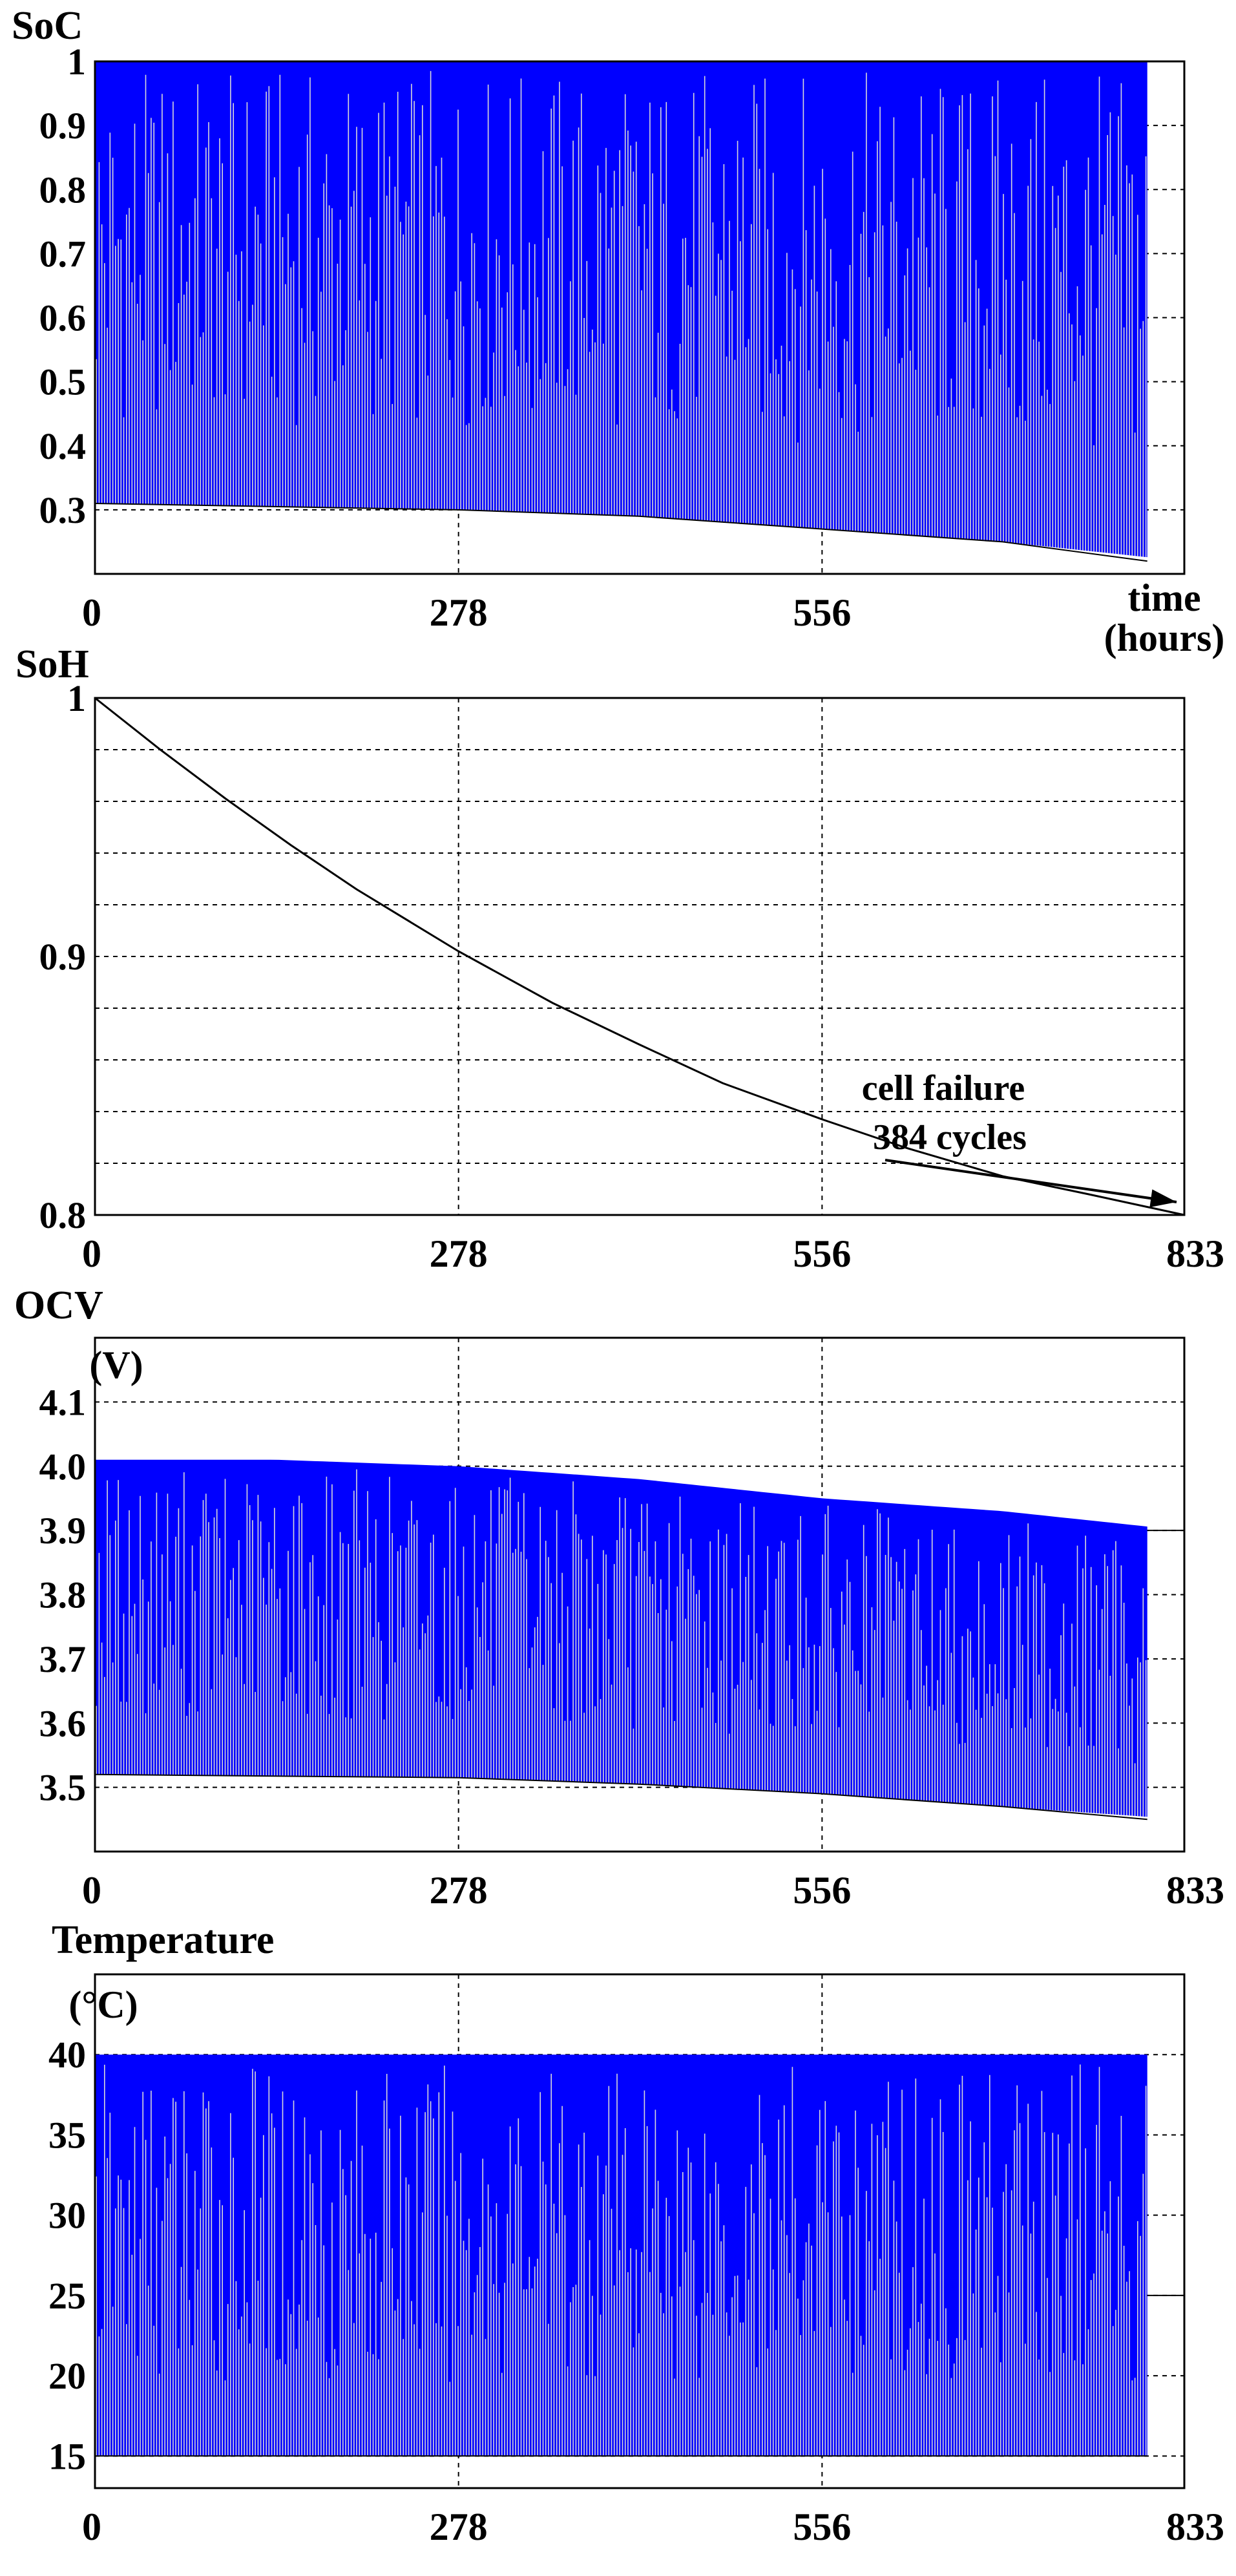  What do you see at coordinates (63, 1788) in the screenshot?
I see `y-tick-label: 3.5` at bounding box center [63, 1788].